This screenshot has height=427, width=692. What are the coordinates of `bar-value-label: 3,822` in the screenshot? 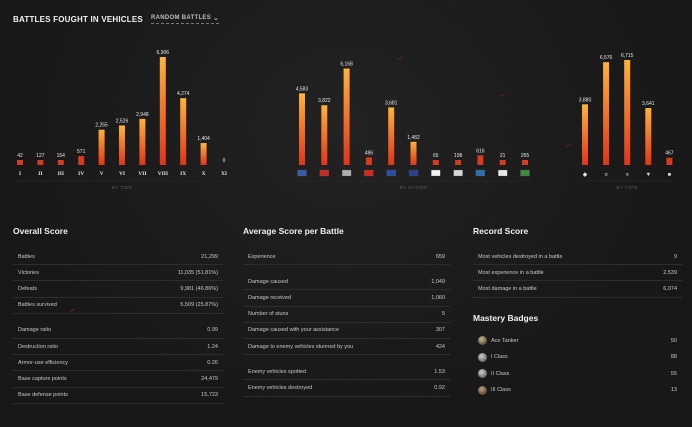 It's located at (324, 101).